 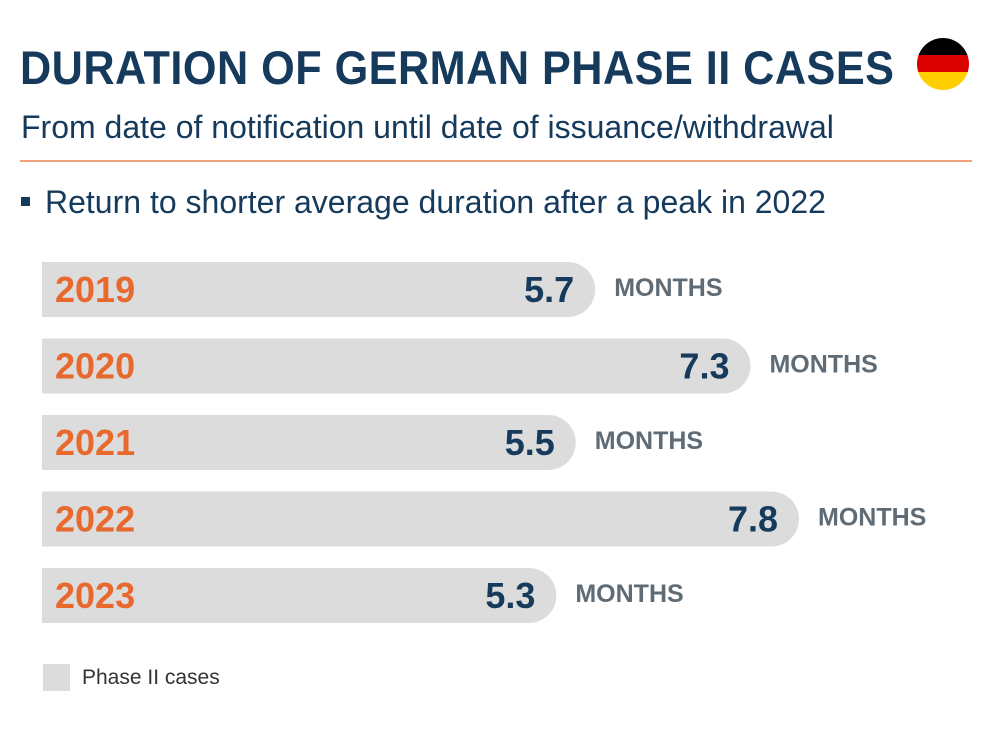 I want to click on flag-band-gold, so click(x=943, y=81).